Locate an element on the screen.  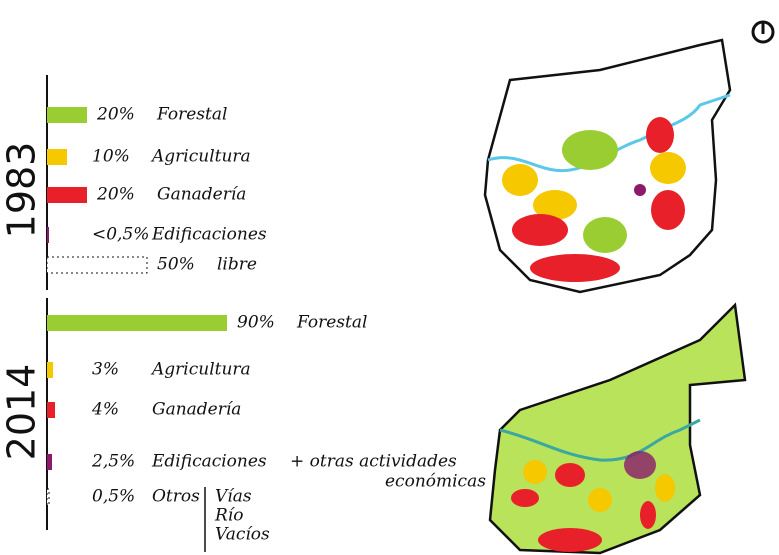
category-label: Otros is located at coordinates (176, 497).